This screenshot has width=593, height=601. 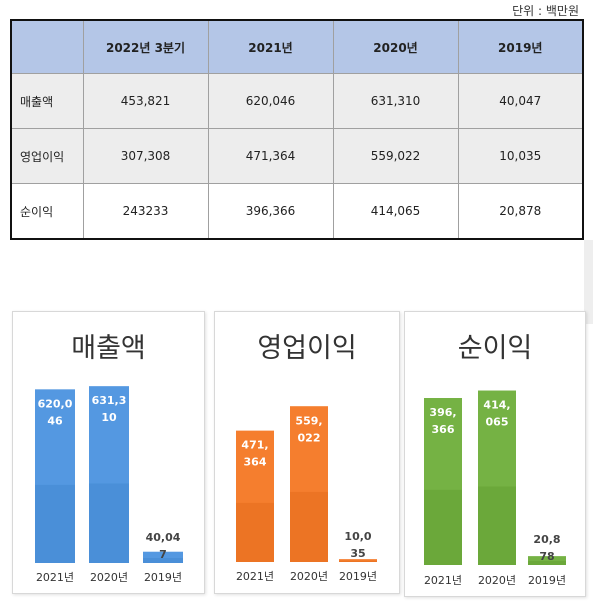 What do you see at coordinates (109, 409) in the screenshot?
I see `chart-data-label: 631,3 10` at bounding box center [109, 409].